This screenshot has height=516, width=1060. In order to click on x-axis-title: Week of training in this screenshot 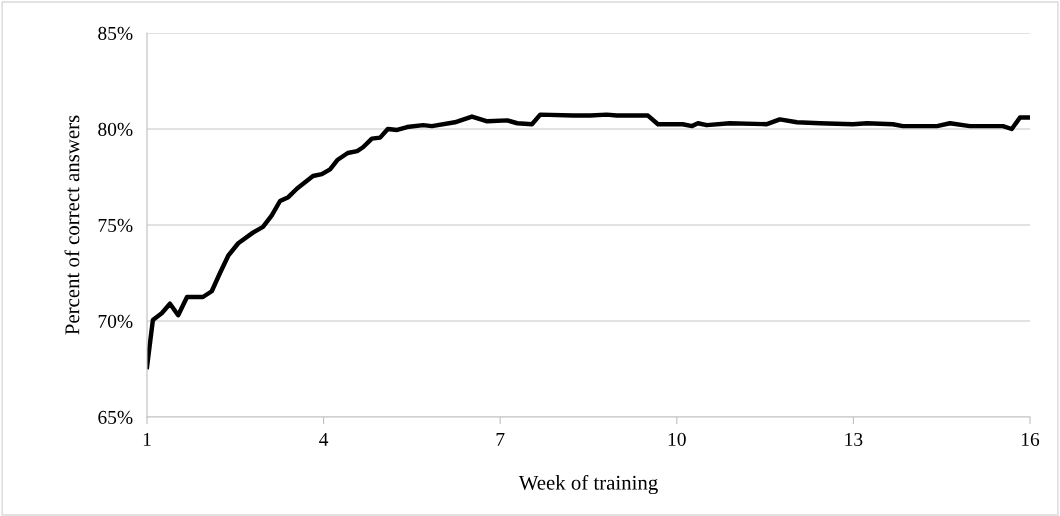, I will do `click(588, 484)`.